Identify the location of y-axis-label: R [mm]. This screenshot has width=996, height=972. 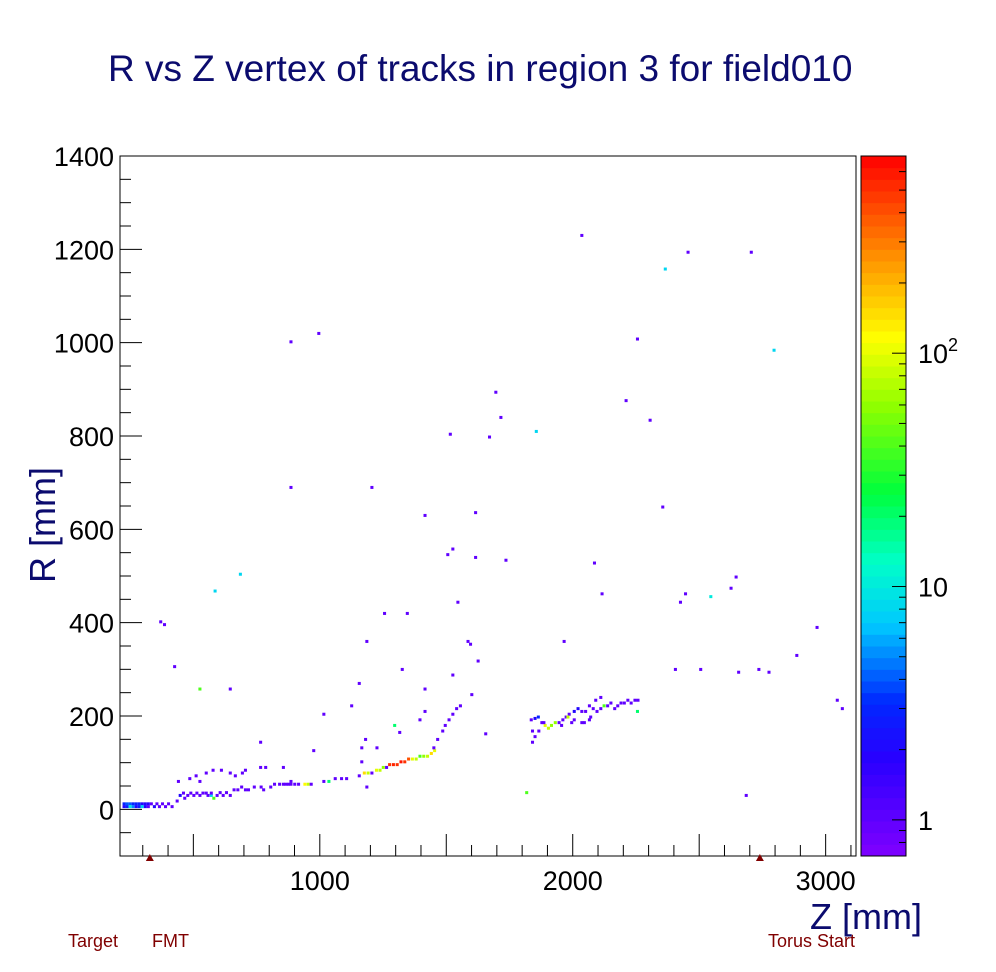
(42, 525).